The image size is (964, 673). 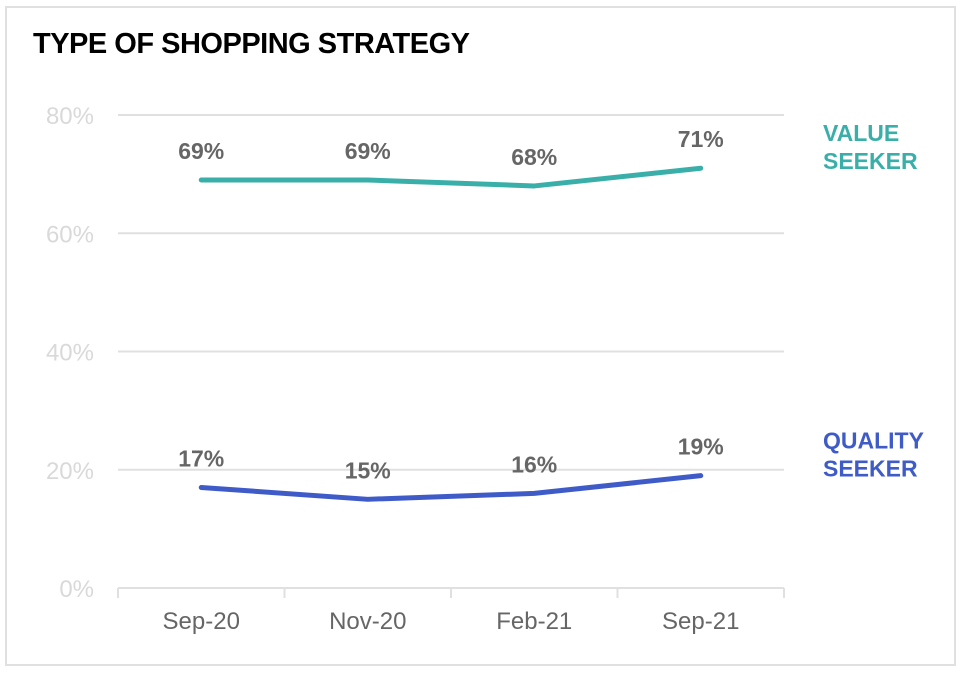 What do you see at coordinates (70, 353) in the screenshot?
I see `y-tick-label: 40%` at bounding box center [70, 353].